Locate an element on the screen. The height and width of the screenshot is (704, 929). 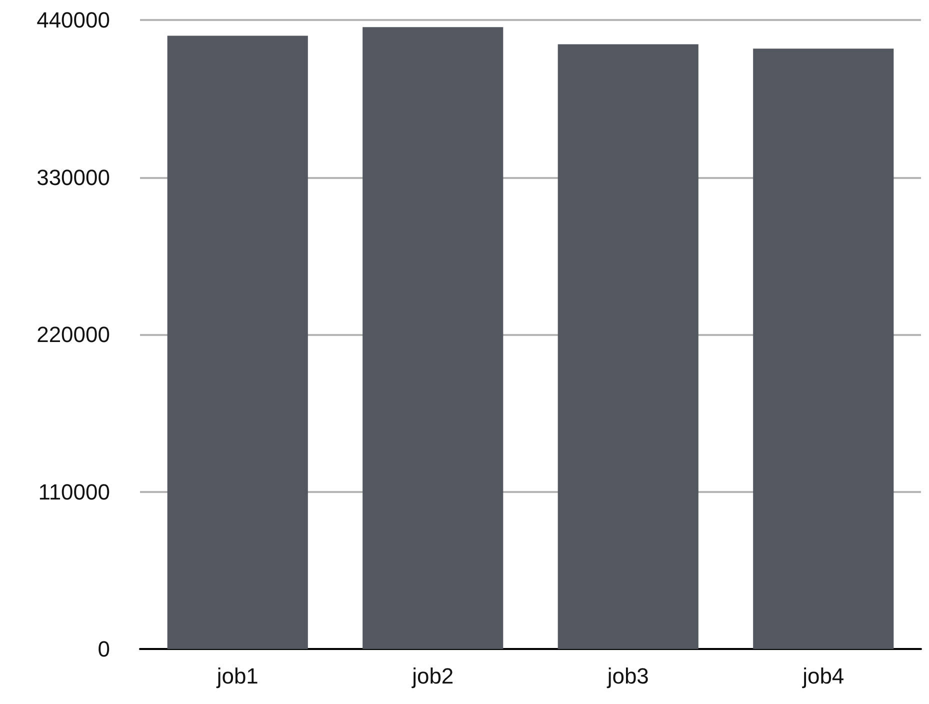
x-tick-label: job2 is located at coordinates (432, 676).